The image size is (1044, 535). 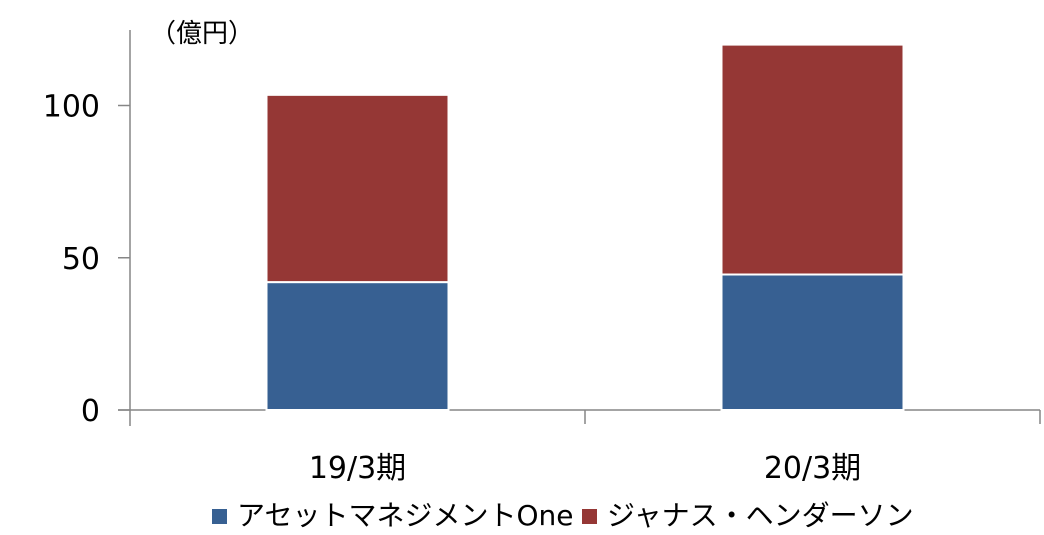 I want to click on x-axis-ticks: 19/3期 20/3期, so click(x=675, y=448).